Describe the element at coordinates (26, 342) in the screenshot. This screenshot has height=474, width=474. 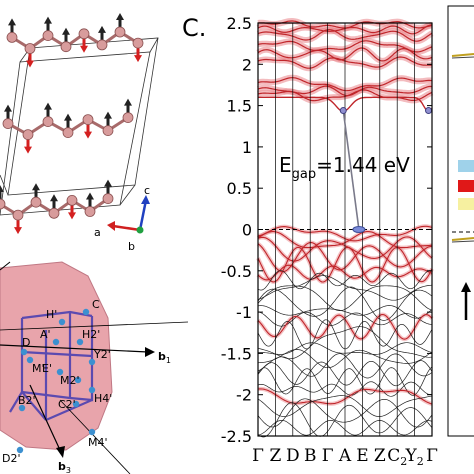
I see `zone-point-label: D` at that location.